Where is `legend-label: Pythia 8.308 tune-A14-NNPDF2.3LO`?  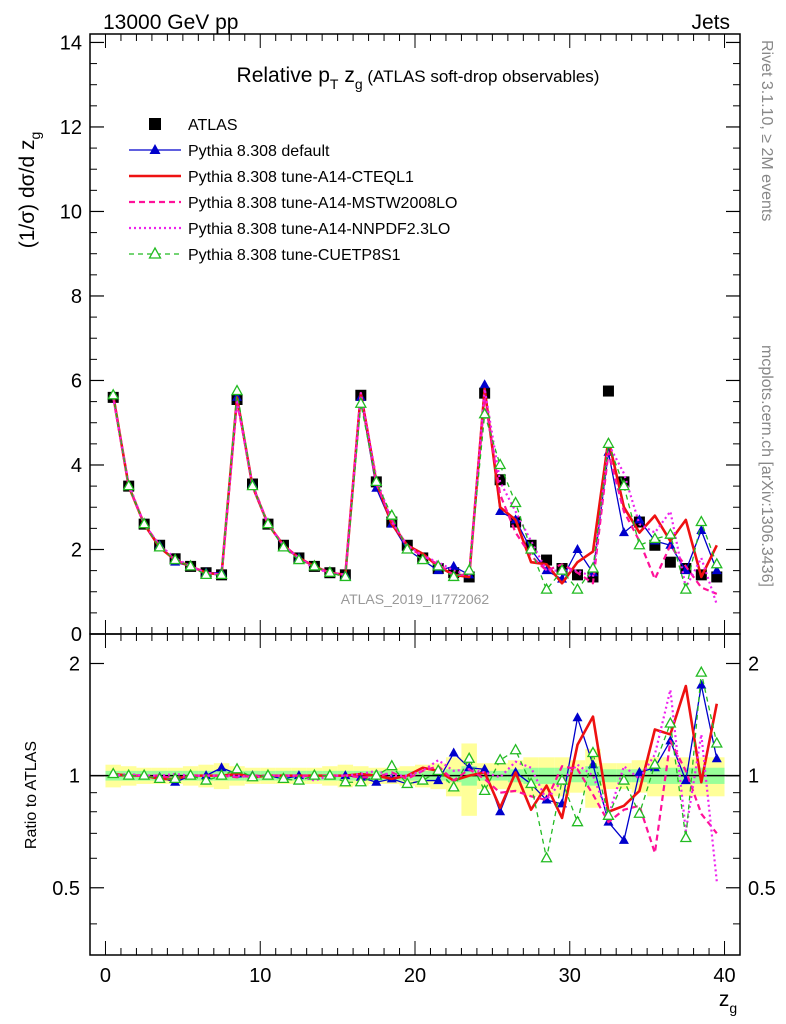 legend-label: Pythia 8.308 tune-A14-NNPDF2.3LO is located at coordinates (319, 229).